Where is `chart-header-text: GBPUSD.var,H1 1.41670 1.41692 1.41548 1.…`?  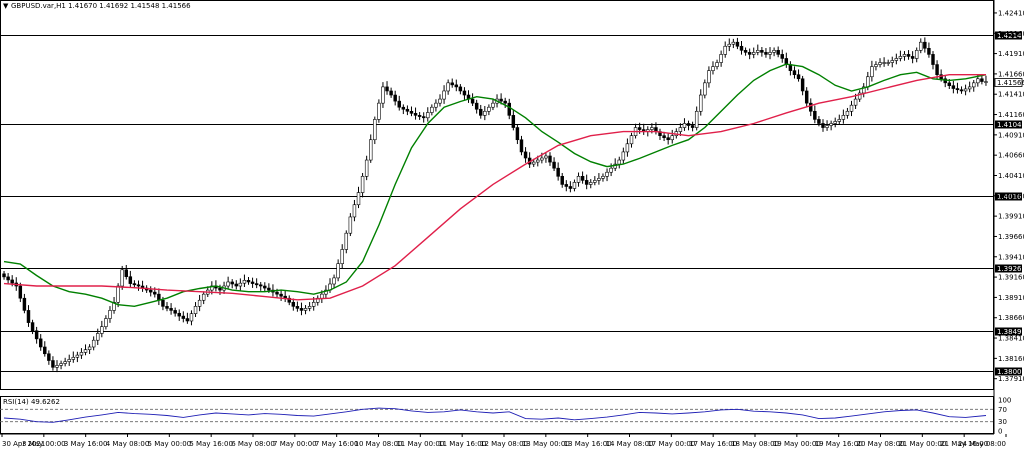 chart-header-text: GBPUSD.var,H1 1.41670 1.41692 1.41548 1.… is located at coordinates (101, 6).